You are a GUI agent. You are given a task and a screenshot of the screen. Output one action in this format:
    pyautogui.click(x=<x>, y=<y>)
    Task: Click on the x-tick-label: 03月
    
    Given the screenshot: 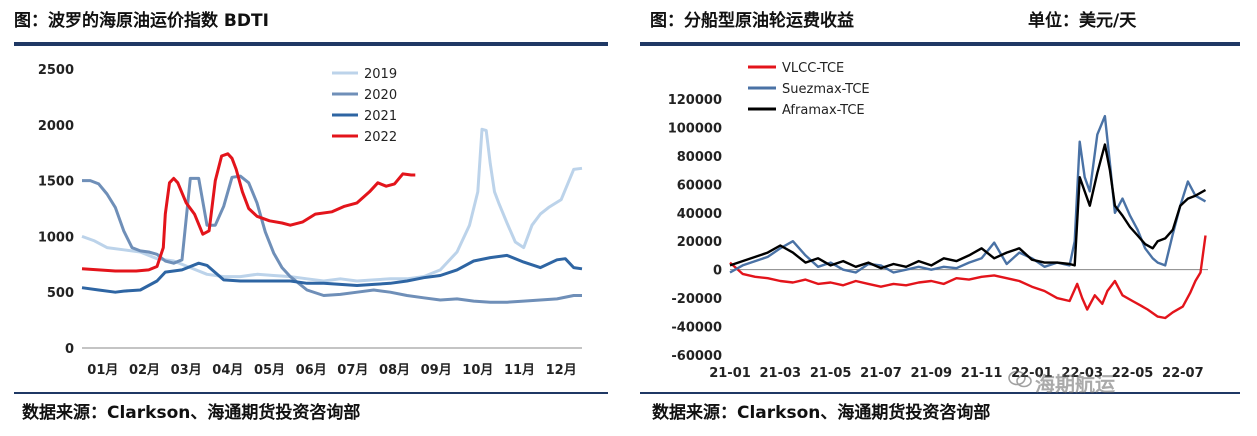 What is the action you would take?
    pyautogui.click(x=186, y=370)
    